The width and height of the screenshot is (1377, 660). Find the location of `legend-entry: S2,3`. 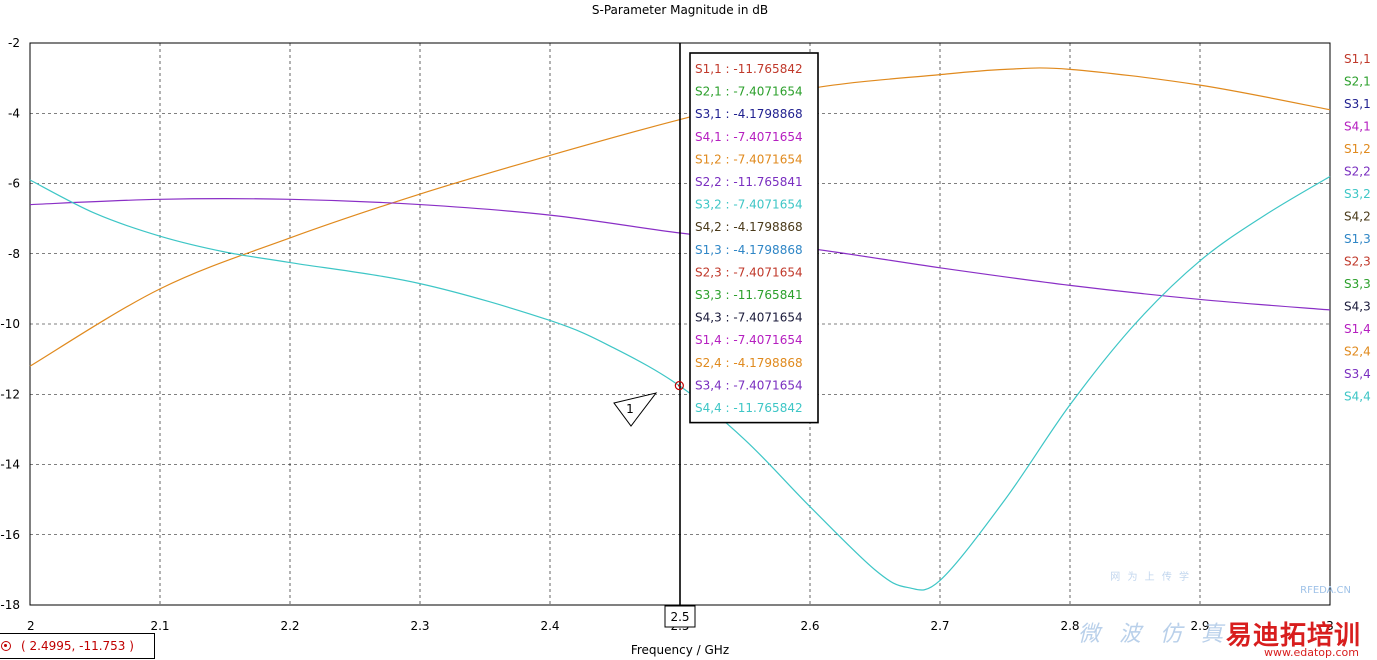

legend-entry: S2,3 is located at coordinates (1357, 262).